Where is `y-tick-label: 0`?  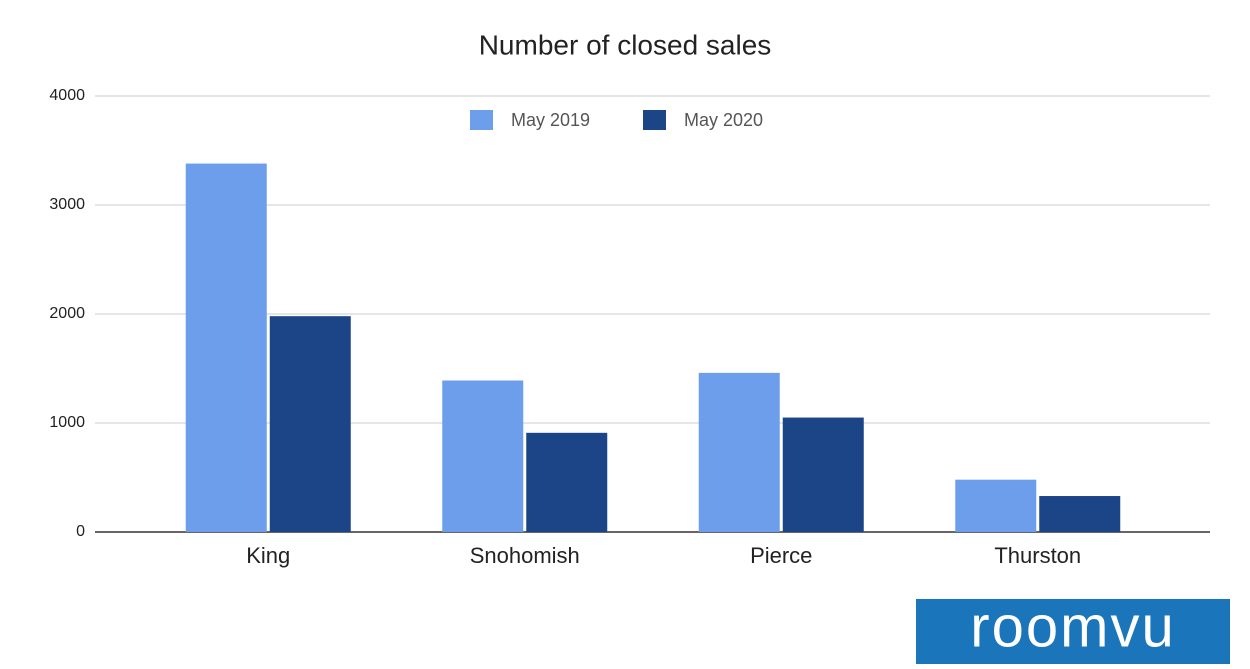
y-tick-label: 0 is located at coordinates (80, 531).